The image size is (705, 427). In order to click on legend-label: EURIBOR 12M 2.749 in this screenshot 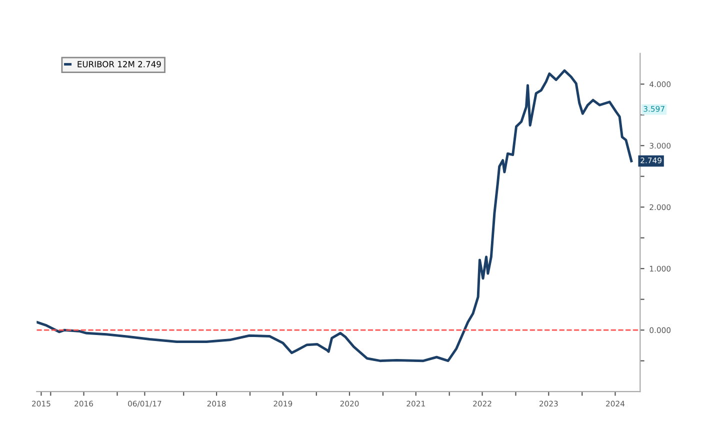, I will do `click(119, 64)`.